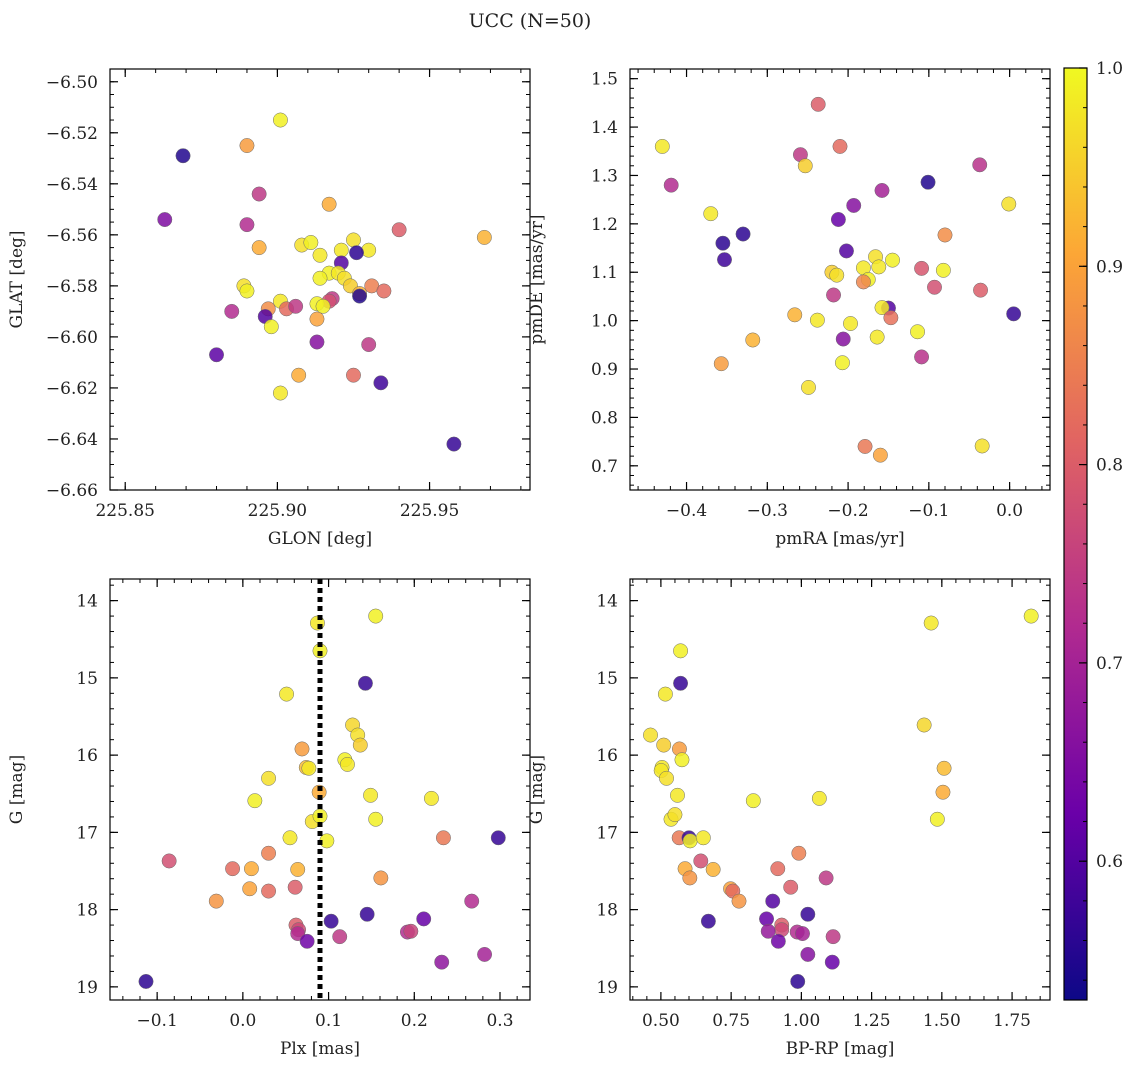 This screenshot has width=1136, height=1068. Describe the element at coordinates (72, 440) in the screenshot. I see `y-tick-label: −6.64` at that location.